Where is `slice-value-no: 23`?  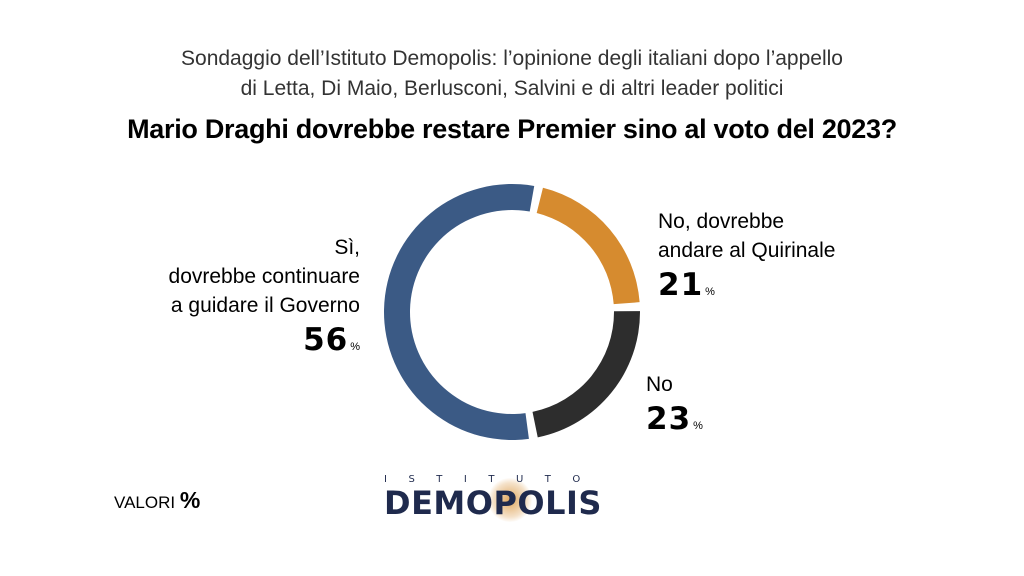 slice-value-no: 23 is located at coordinates (669, 419).